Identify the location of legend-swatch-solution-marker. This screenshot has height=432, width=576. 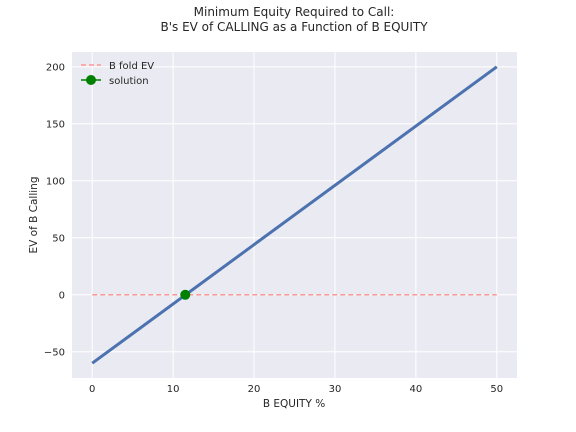
(91, 80).